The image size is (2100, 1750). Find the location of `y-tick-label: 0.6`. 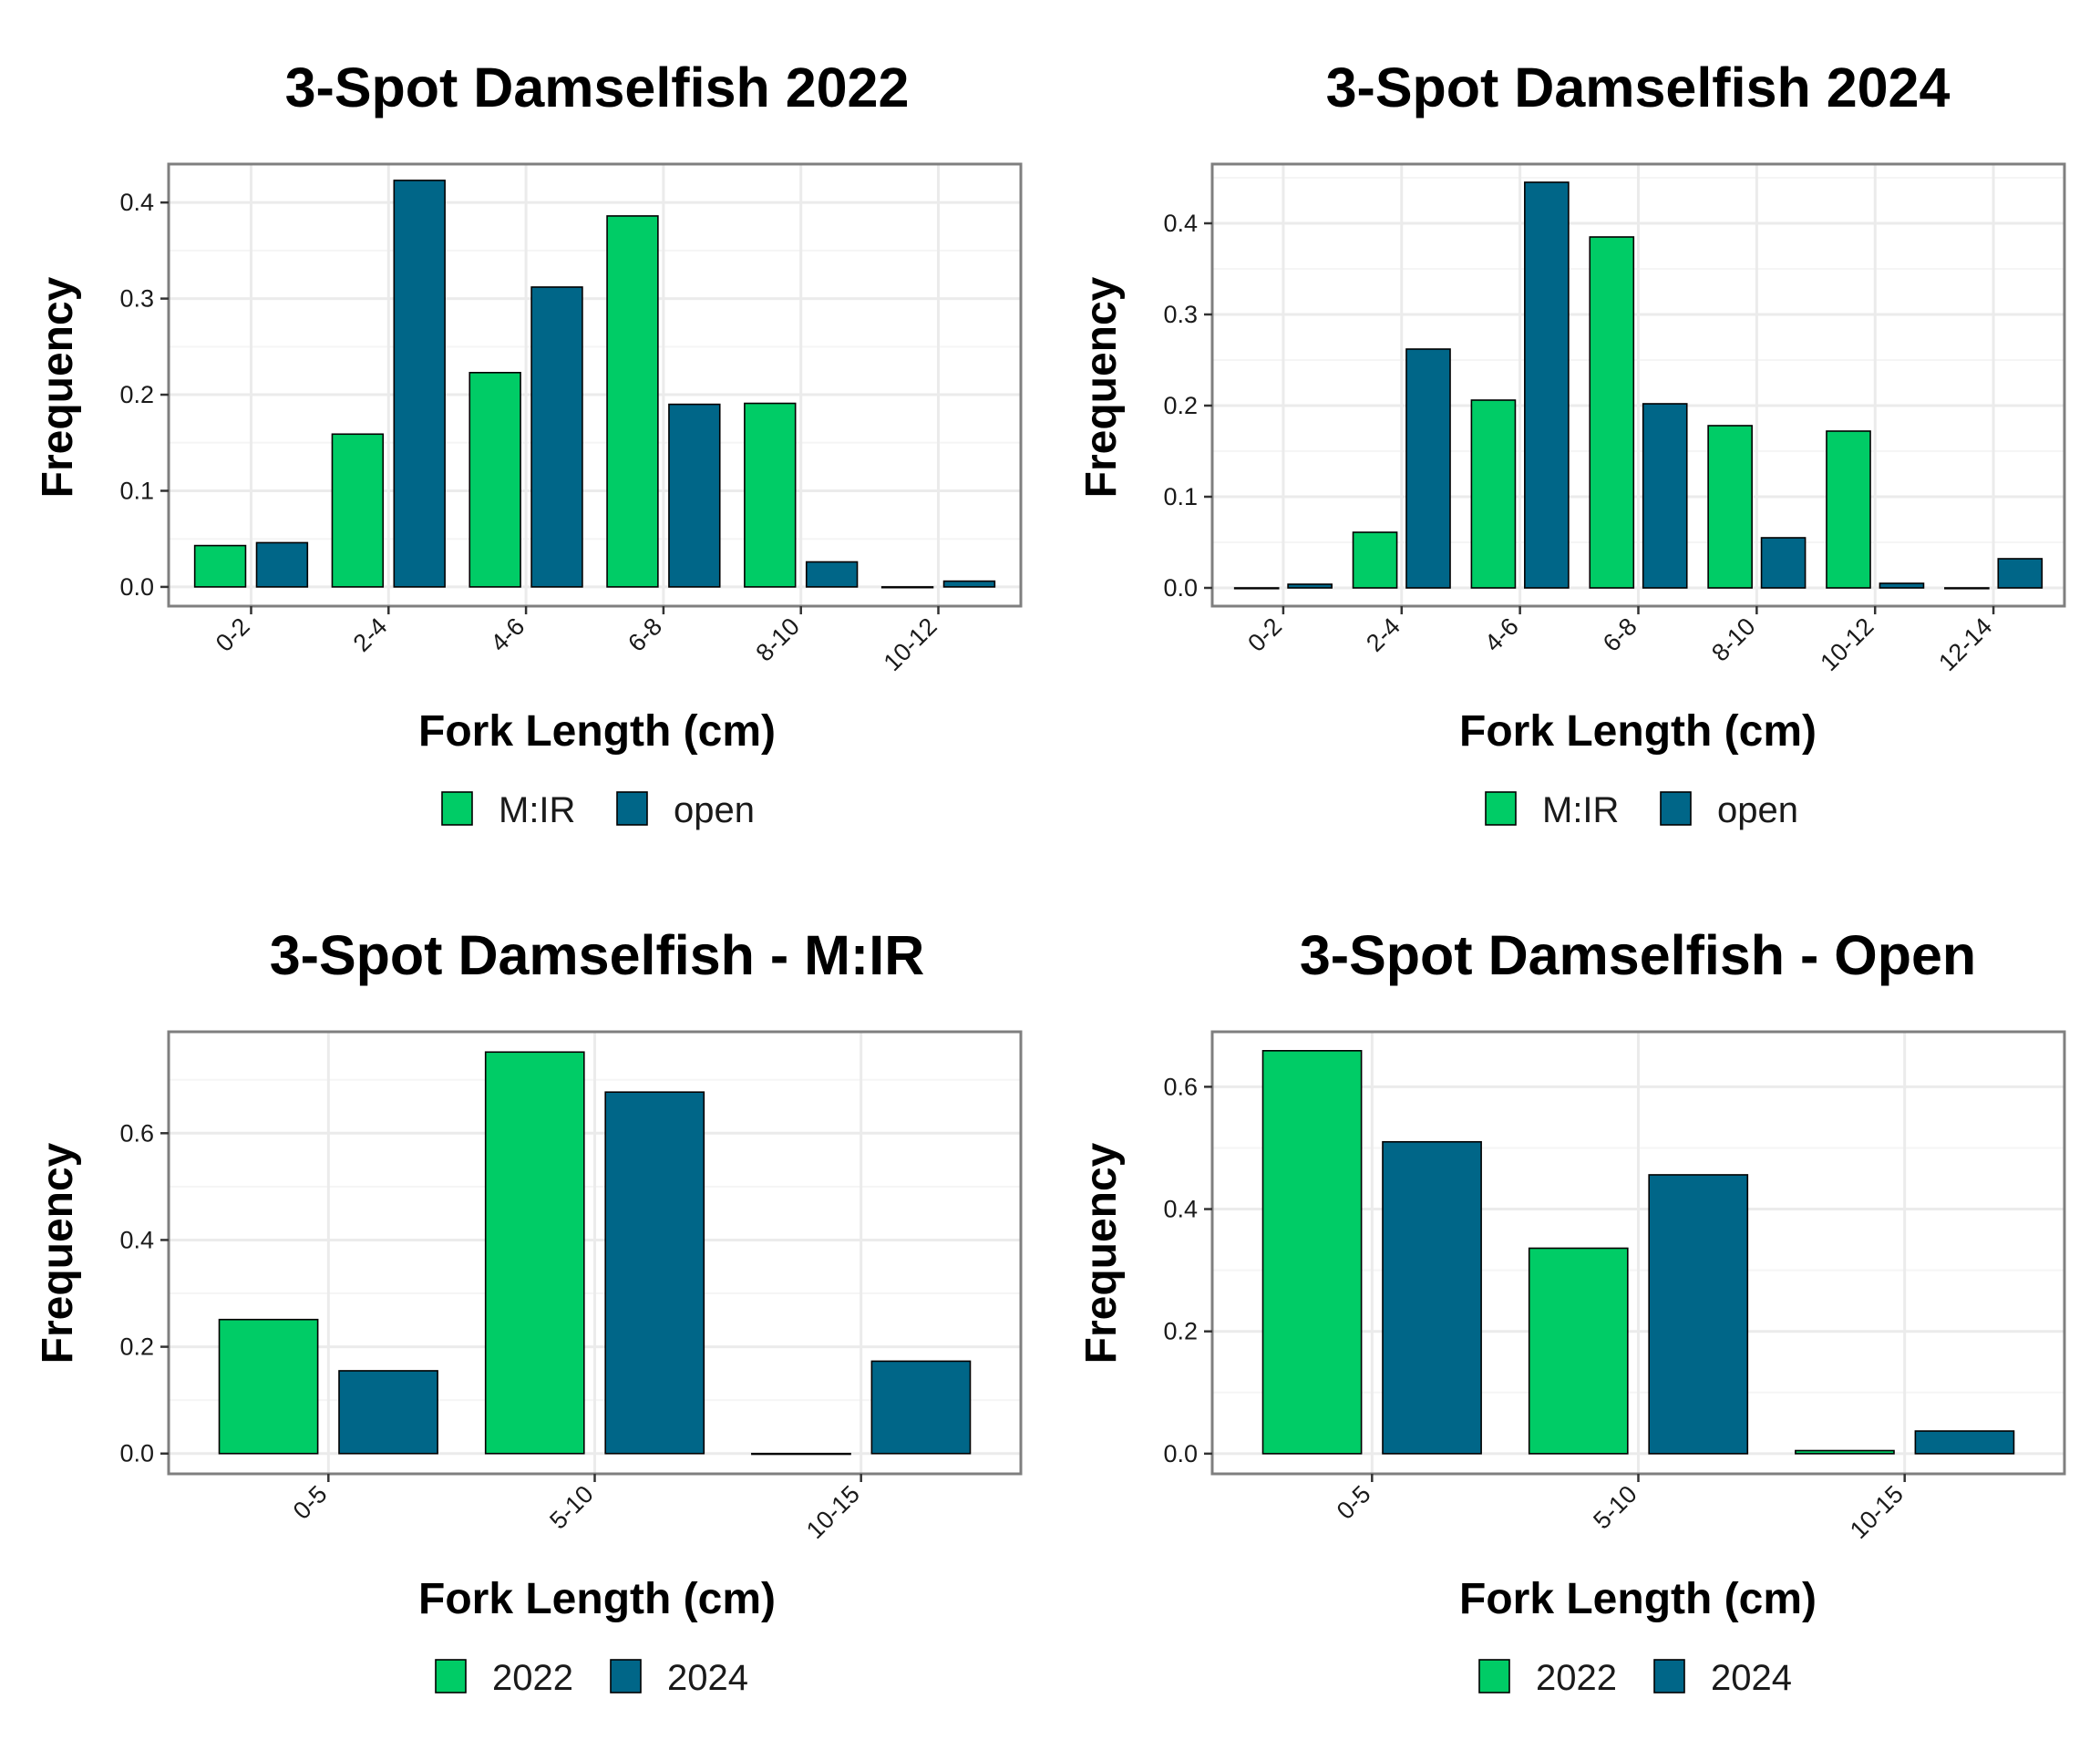

y-tick-label: 0.6 is located at coordinates (137, 1133).